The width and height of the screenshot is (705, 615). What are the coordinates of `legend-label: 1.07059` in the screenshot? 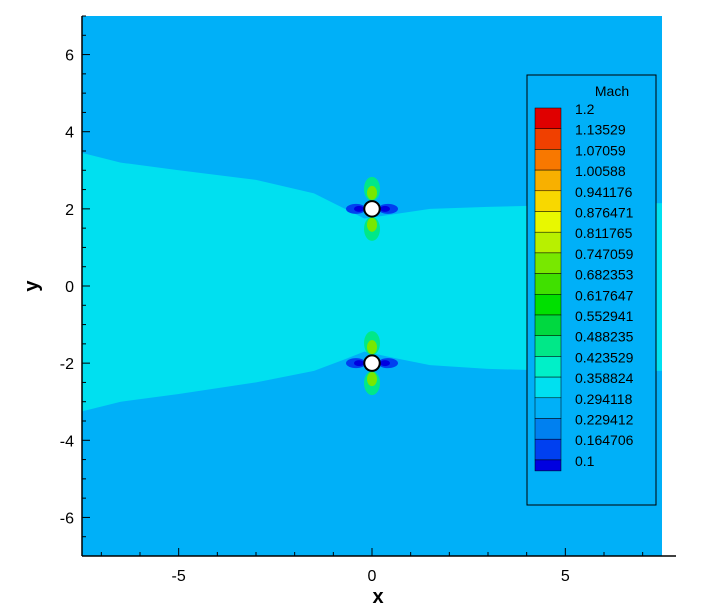 It's located at (600, 150).